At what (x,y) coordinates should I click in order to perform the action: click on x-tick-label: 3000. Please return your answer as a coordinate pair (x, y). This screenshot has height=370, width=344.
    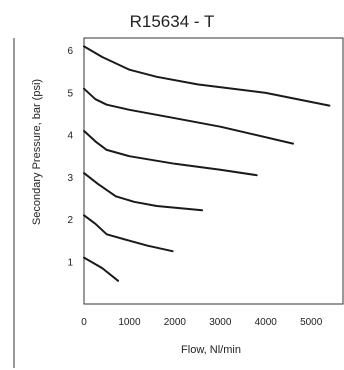
    Looking at the image, I should click on (220, 322).